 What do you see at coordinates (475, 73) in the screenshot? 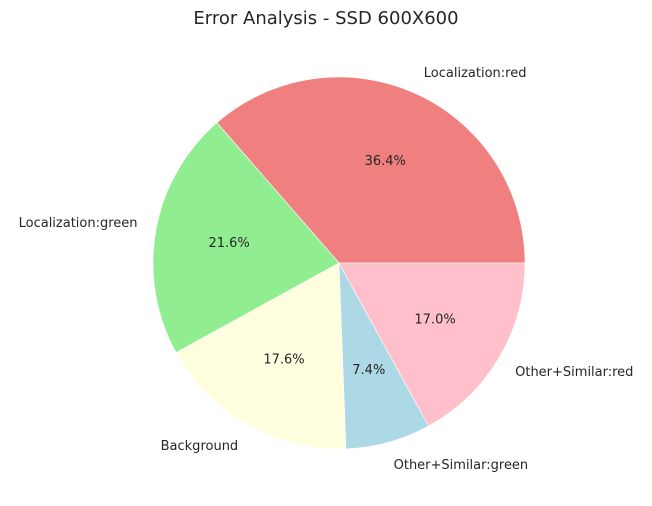
I see `pie-category-label-localization-red: Localization:red` at bounding box center [475, 73].